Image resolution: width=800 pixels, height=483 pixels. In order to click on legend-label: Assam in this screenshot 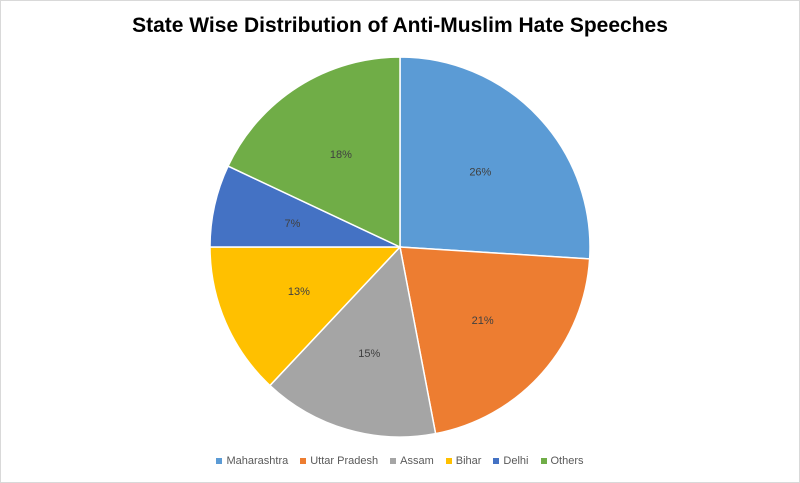, I will do `click(417, 461)`.